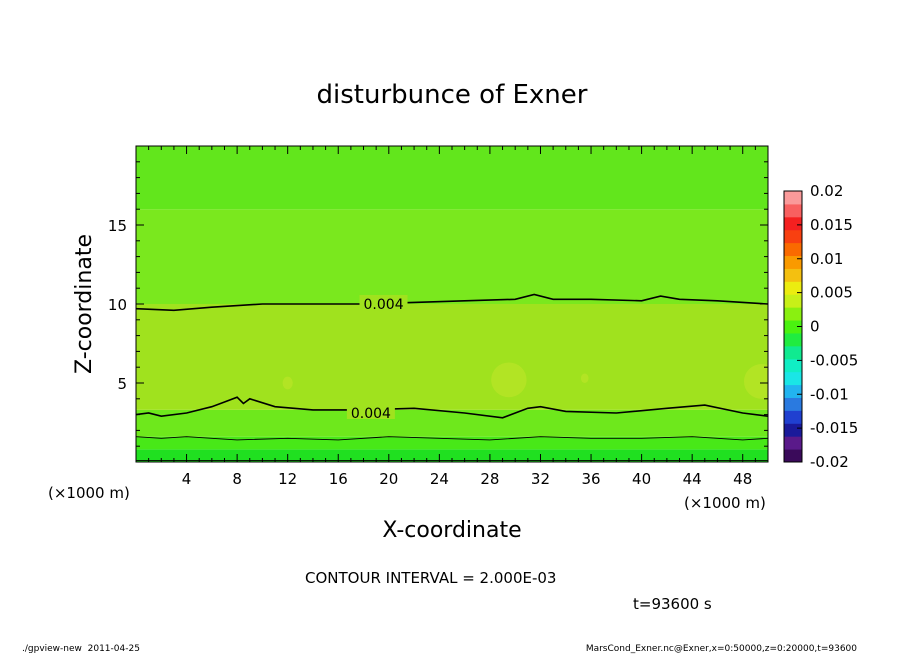 This screenshot has height=654, width=904. What do you see at coordinates (384, 305) in the screenshot?
I see `contour-label-0: 0.004` at bounding box center [384, 305].